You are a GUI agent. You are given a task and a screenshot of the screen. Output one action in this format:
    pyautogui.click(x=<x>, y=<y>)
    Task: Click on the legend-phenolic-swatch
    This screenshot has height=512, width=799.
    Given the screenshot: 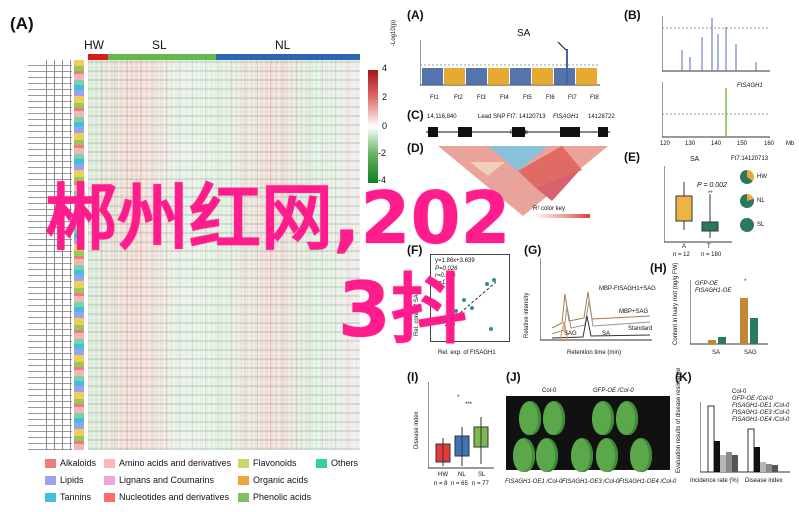 What is the action you would take?
    pyautogui.click(x=243, y=497)
    